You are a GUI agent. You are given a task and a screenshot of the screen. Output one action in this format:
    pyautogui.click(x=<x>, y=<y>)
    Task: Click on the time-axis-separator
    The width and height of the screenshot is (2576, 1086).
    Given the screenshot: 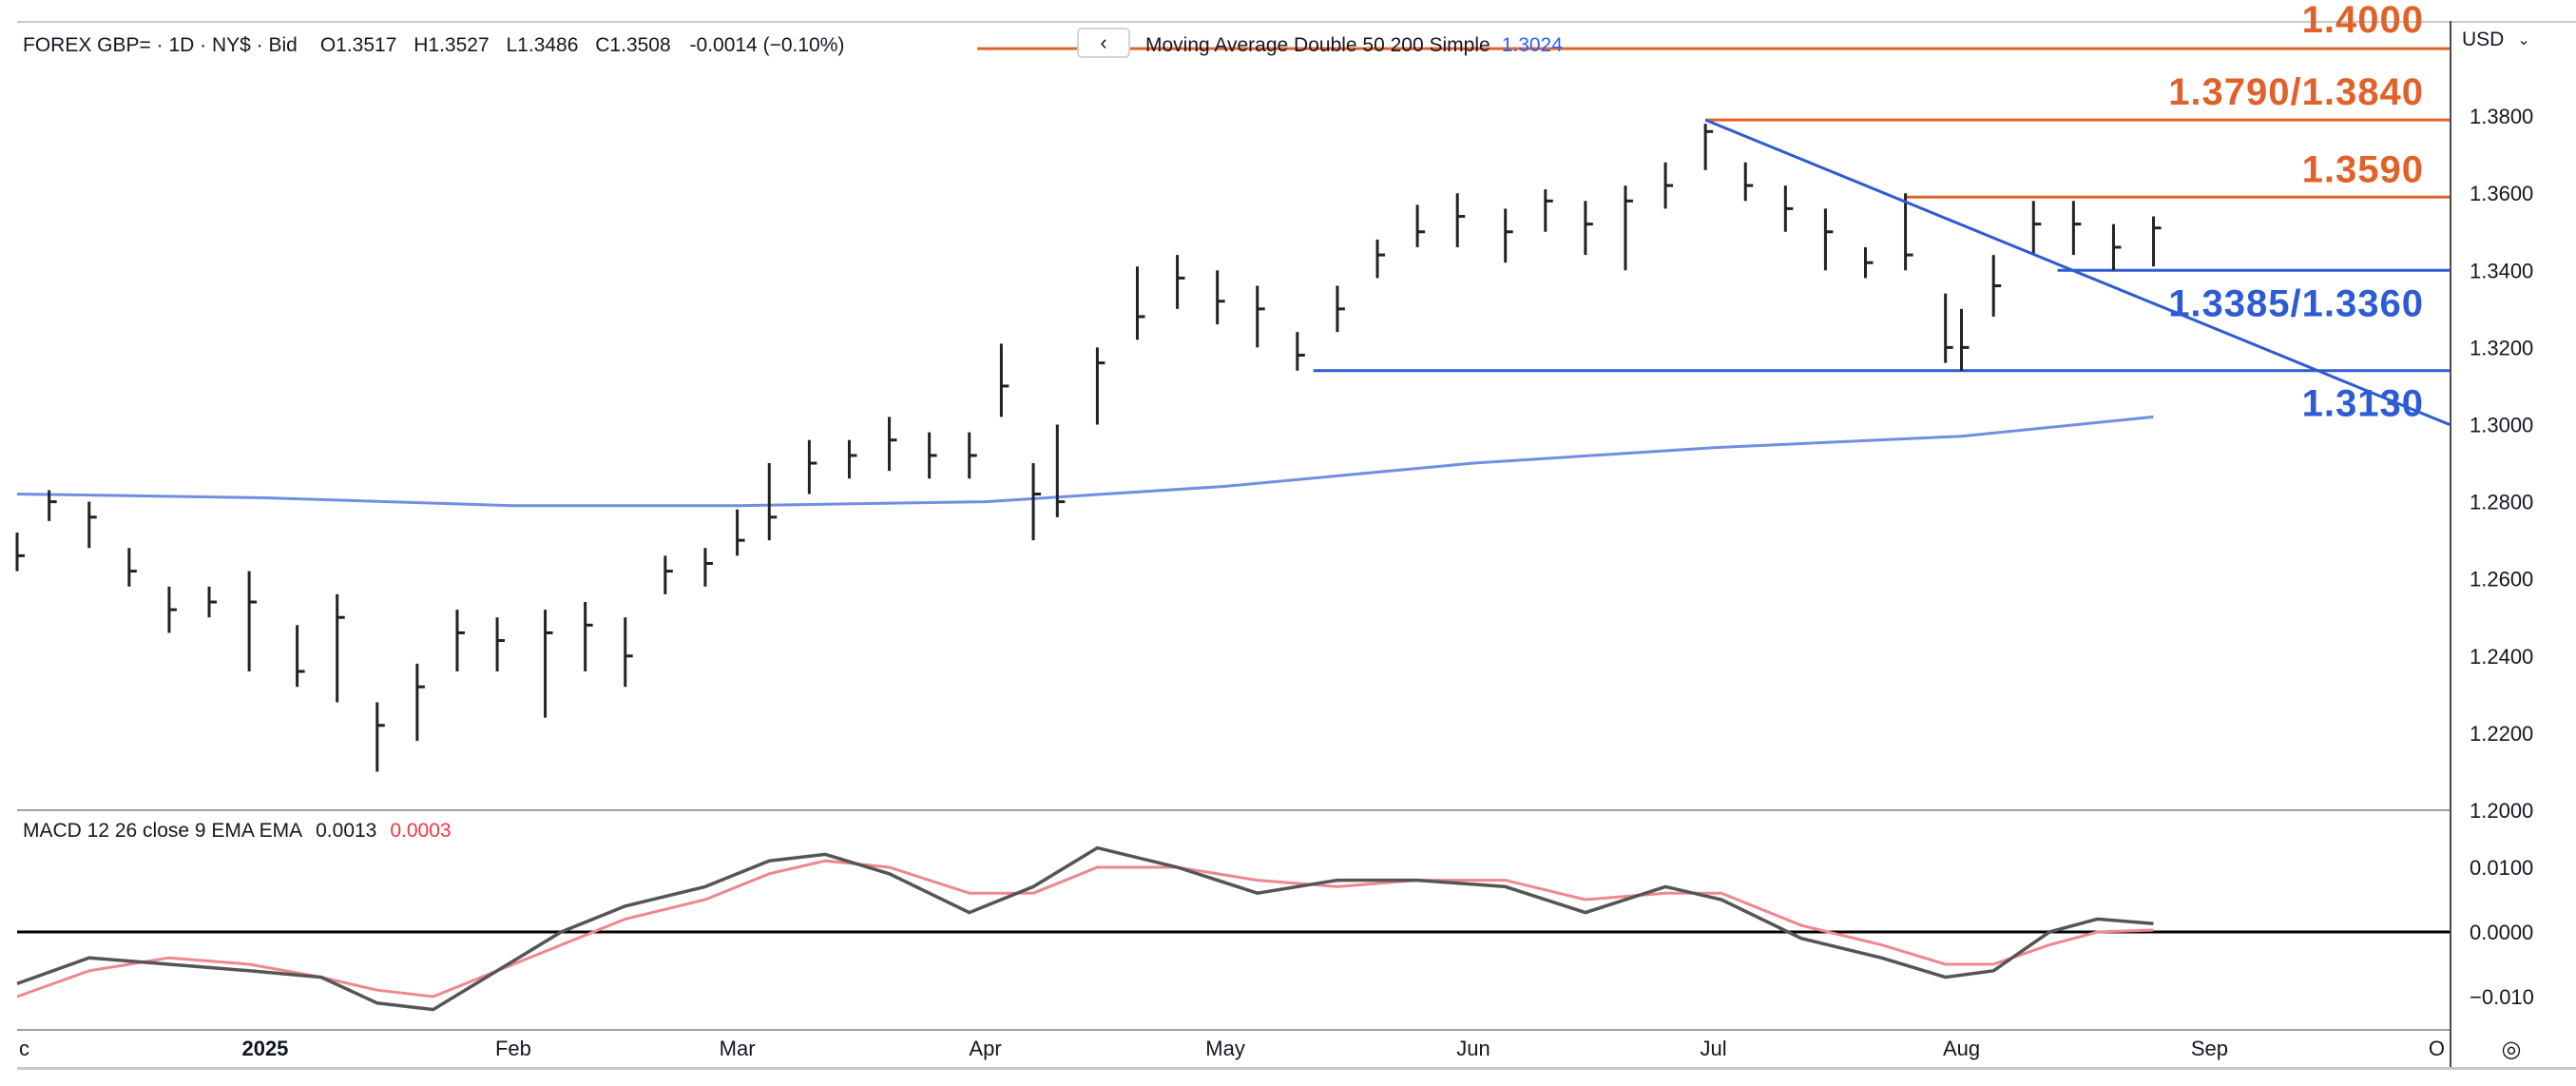 What is the action you would take?
    pyautogui.click(x=1234, y=1030)
    